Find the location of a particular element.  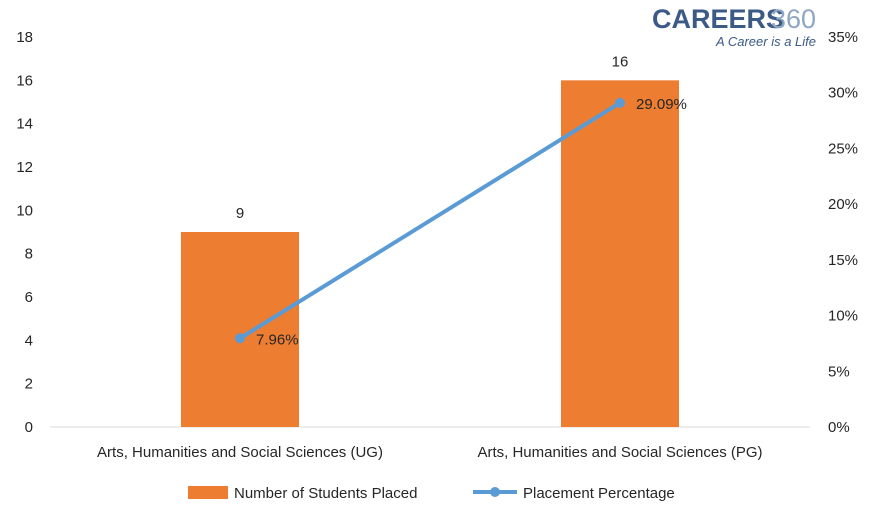

right-y-tick-label: 20% is located at coordinates (843, 204).